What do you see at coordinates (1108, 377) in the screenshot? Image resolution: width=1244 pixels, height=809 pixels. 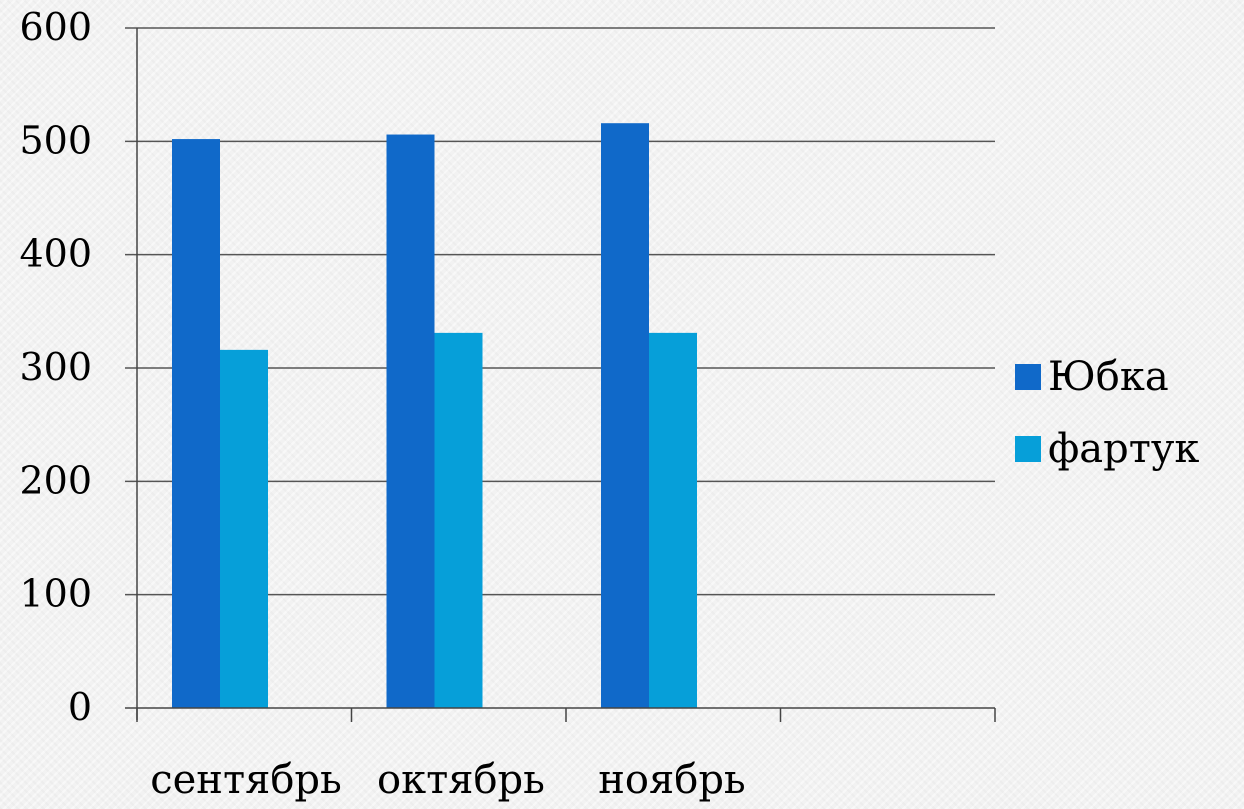 I see `legend-label-0: Юбка` at bounding box center [1108, 377].